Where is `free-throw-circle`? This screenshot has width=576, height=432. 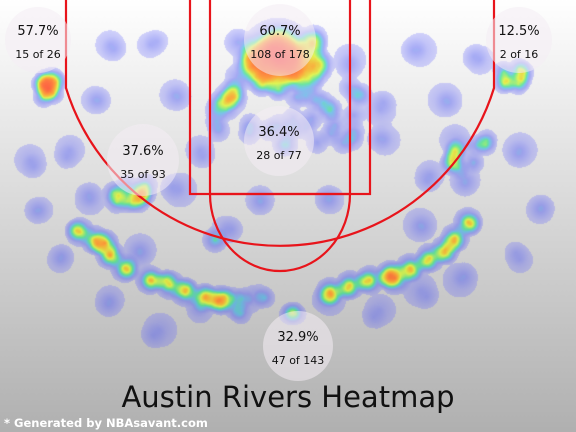
free-throw-circle is located at coordinates (280, 233).